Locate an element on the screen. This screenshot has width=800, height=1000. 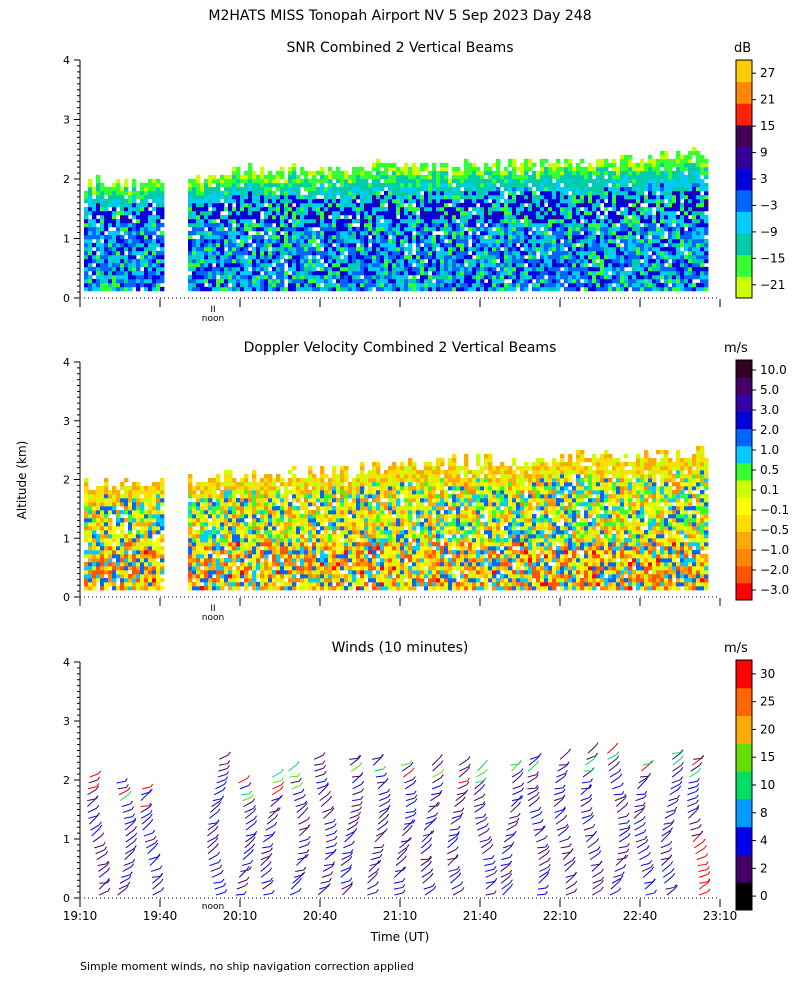
colorbar-swatch is located at coordinates (744, 265).